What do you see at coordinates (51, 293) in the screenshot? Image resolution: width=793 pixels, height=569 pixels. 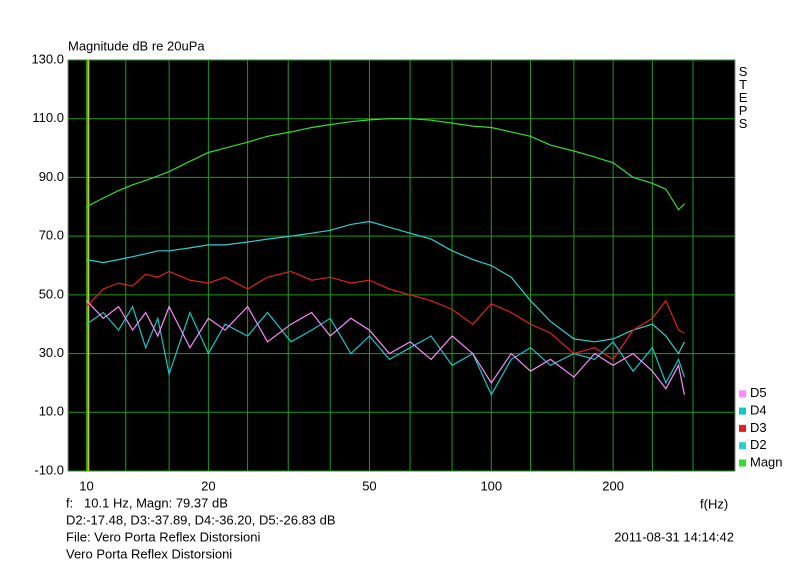 I see `y-tick-label: 50.0` at bounding box center [51, 293].